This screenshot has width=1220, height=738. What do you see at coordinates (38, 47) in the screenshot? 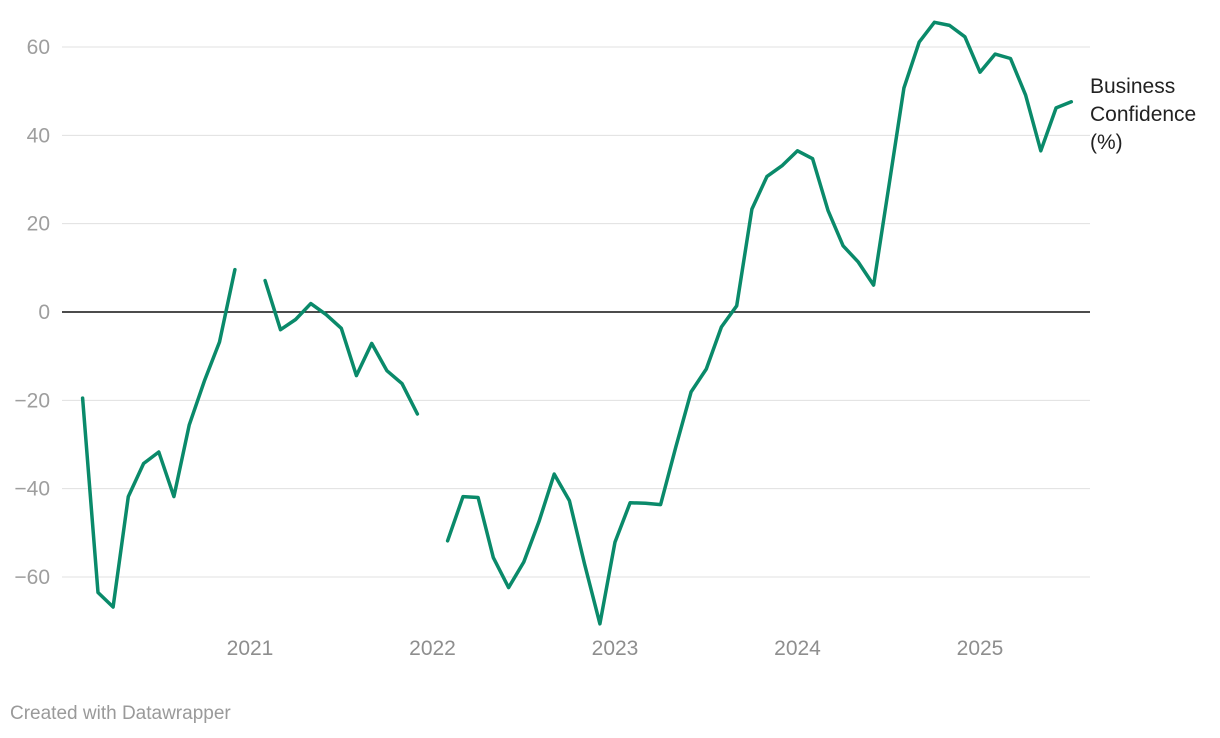
I see `y-tick-label: 60` at bounding box center [38, 47].